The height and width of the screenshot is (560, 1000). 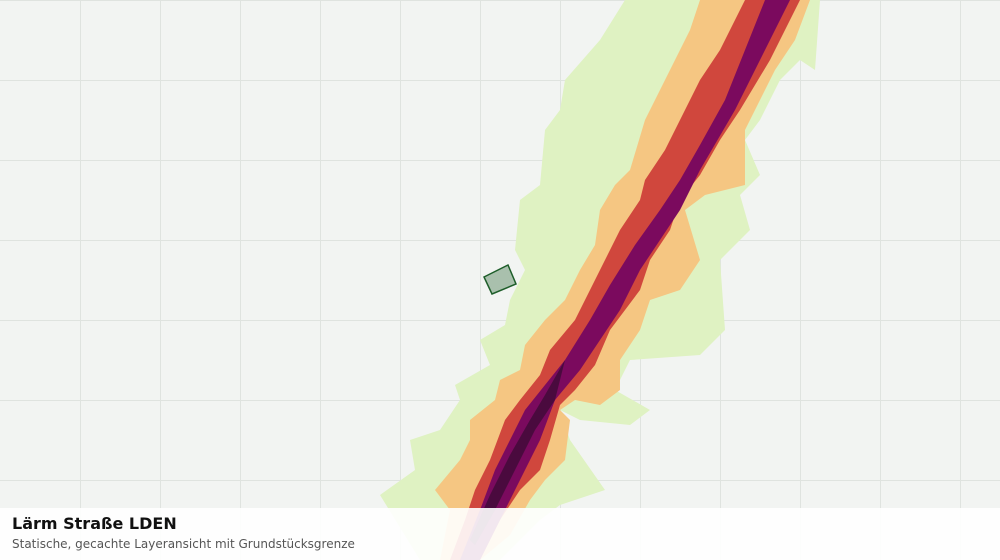 What do you see at coordinates (517, 452) in the screenshot?
I see `noise-zone-extreme` at bounding box center [517, 452].